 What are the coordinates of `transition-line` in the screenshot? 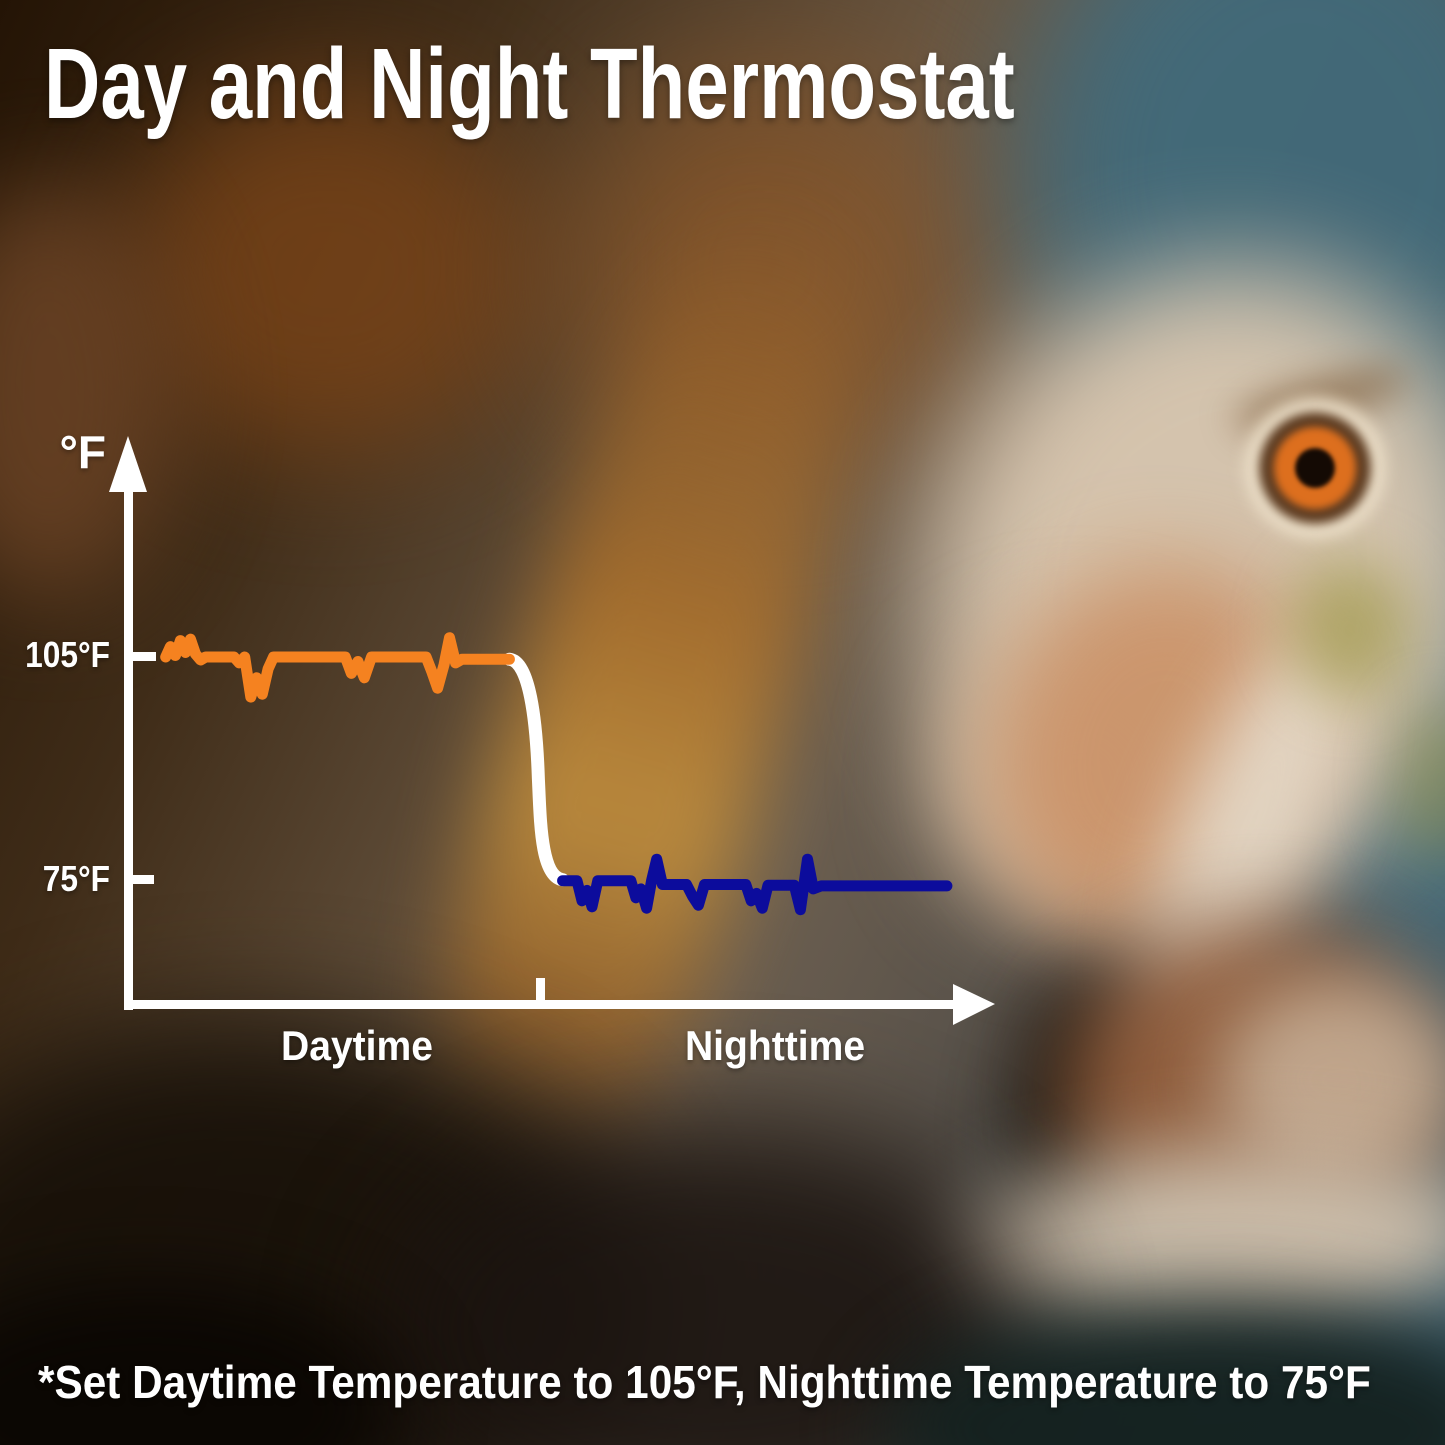 It's located at (536, 769).